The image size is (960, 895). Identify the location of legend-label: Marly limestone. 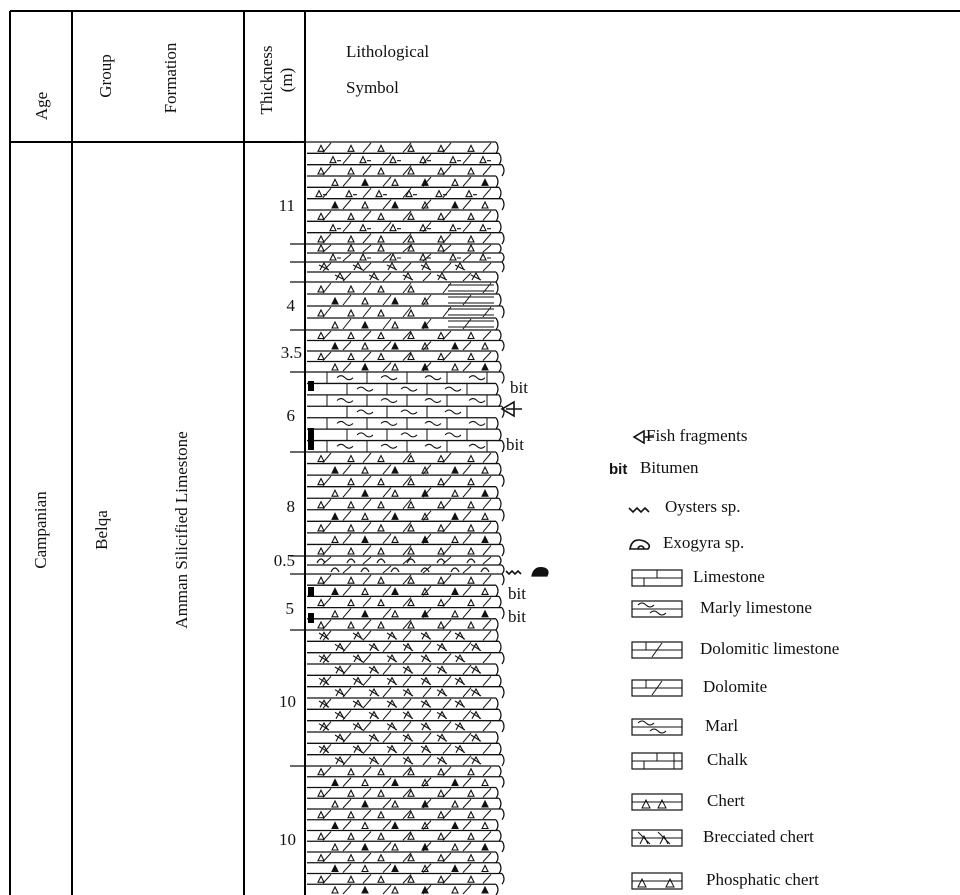
(756, 607).